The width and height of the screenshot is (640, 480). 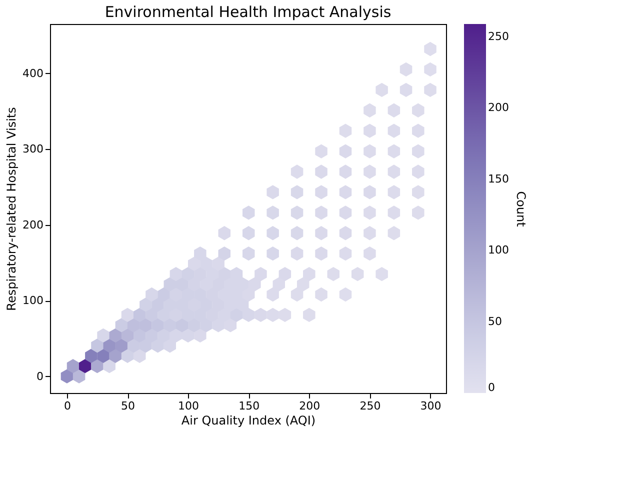 I want to click on y-tick-label: 100, so click(x=33, y=301).